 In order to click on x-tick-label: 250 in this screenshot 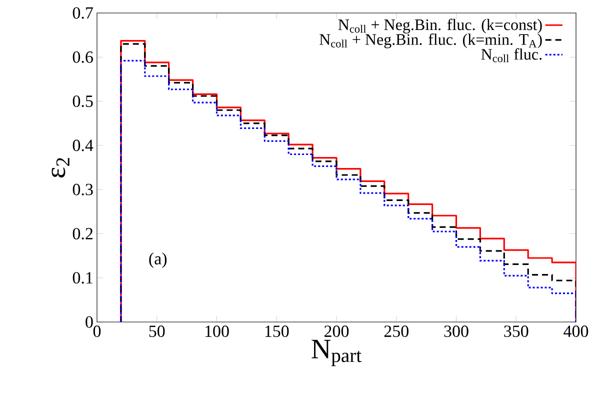, I will do `click(396, 332)`.